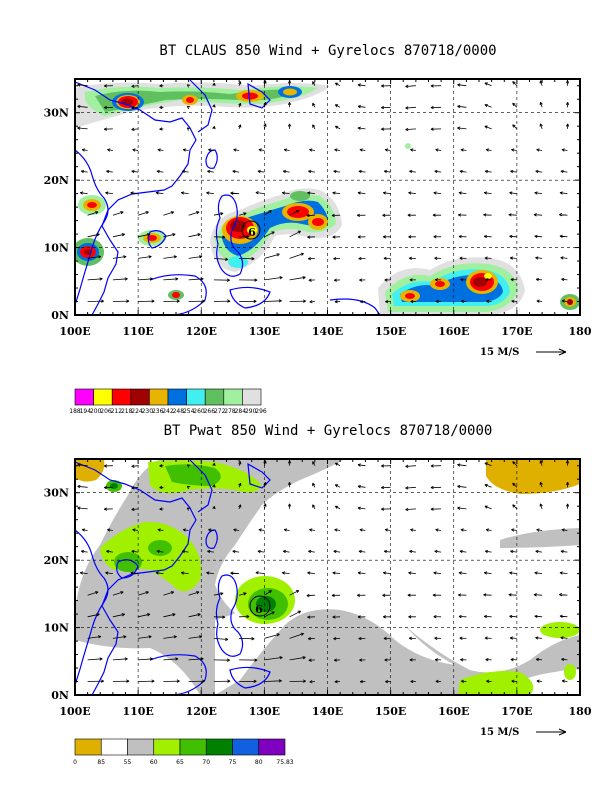 Image resolution: width=612 pixels, height=792 pixels. I want to click on claus-gyre-location: 6, so click(251, 230).